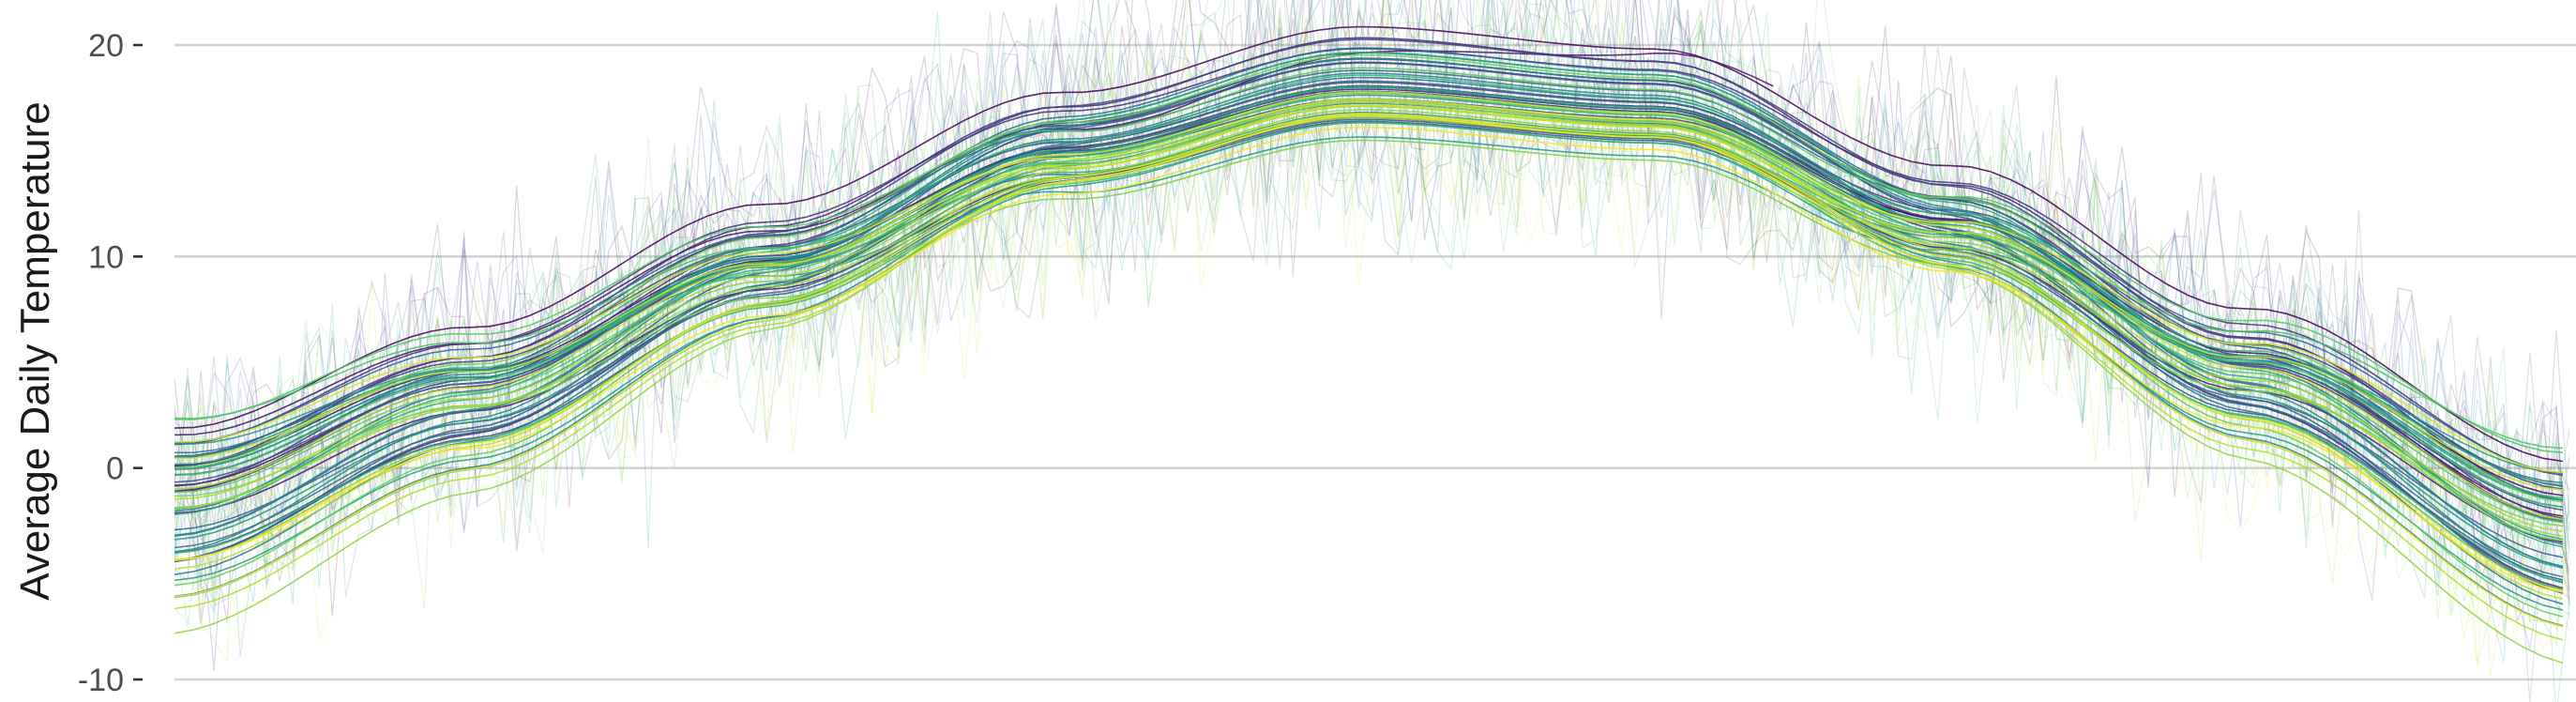  What do you see at coordinates (35, 351) in the screenshot?
I see `y-axis-title: Average Daily Temperature` at bounding box center [35, 351].